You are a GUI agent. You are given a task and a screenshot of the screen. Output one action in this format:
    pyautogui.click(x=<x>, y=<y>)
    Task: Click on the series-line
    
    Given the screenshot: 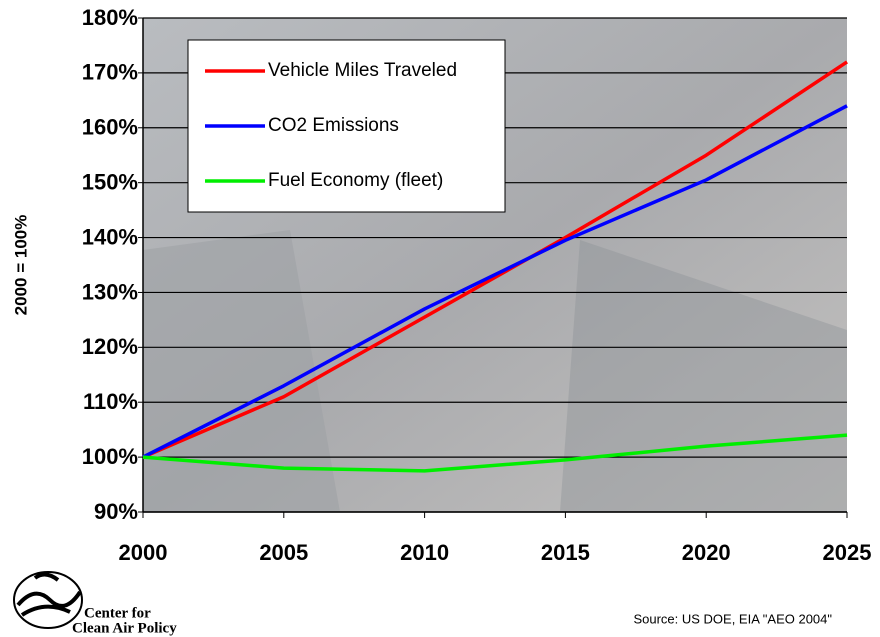 What is the action you would take?
    pyautogui.click(x=495, y=453)
    